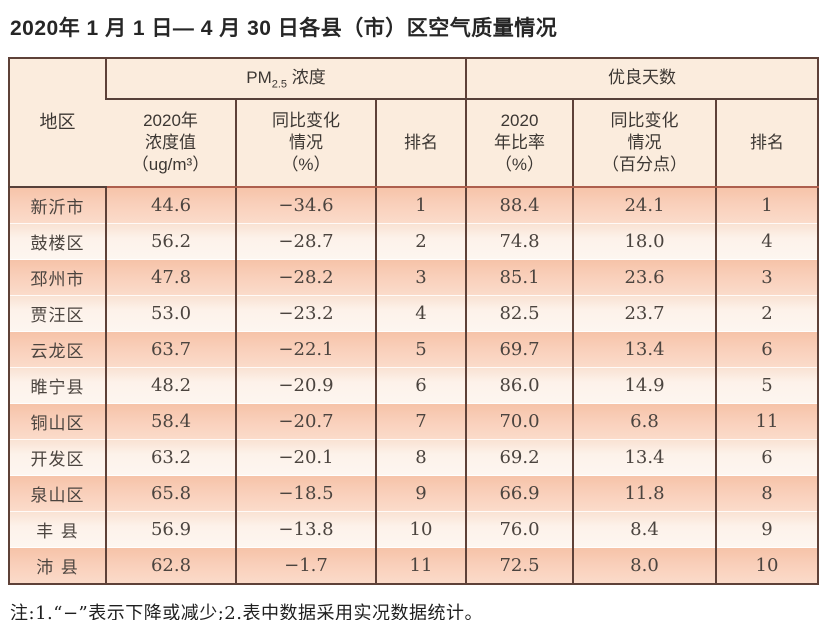  I want to click on pm-value-cell: 47.8, so click(170, 277).